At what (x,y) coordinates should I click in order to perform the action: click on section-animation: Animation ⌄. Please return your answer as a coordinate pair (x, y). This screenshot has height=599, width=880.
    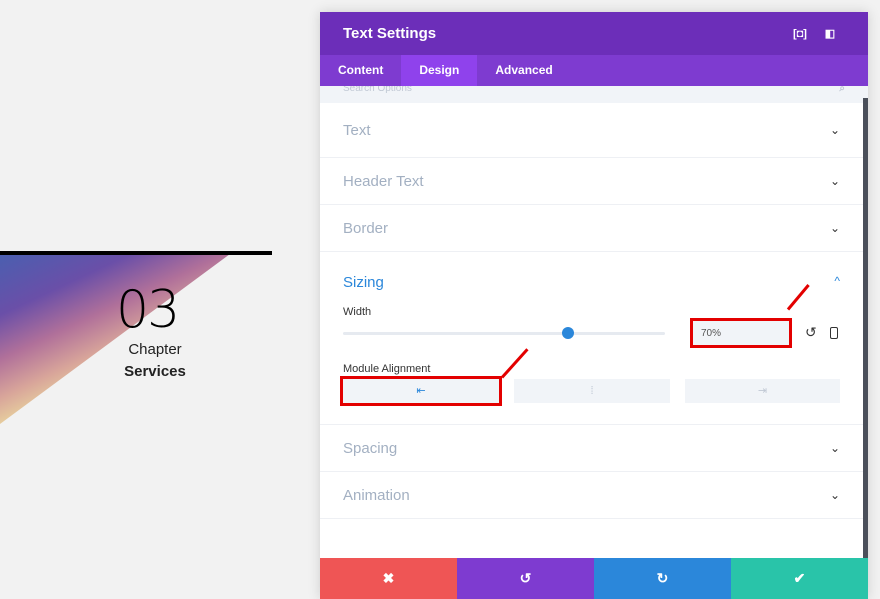
    Looking at the image, I should click on (594, 495).